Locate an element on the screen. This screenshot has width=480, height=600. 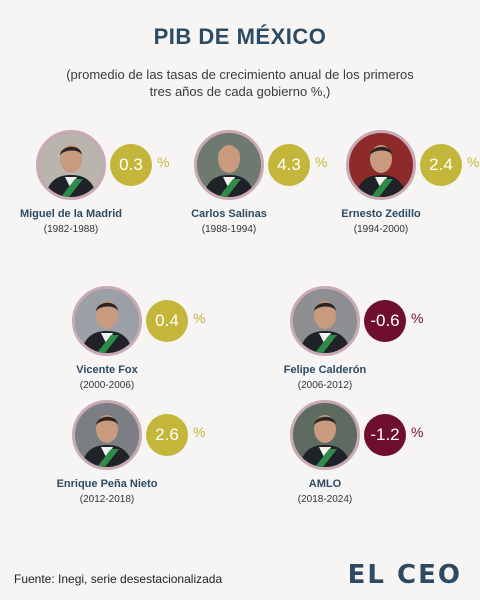
gdp-value-bubble: -1.2 is located at coordinates (385, 435).